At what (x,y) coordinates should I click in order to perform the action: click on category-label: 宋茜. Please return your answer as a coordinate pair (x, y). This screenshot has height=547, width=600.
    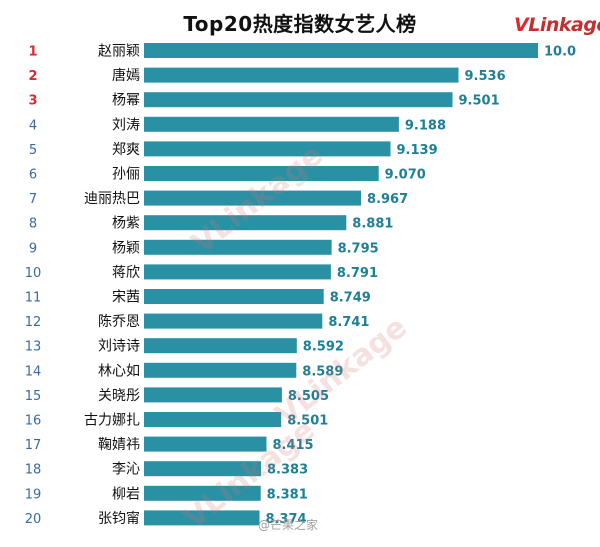
    Looking at the image, I should click on (126, 298).